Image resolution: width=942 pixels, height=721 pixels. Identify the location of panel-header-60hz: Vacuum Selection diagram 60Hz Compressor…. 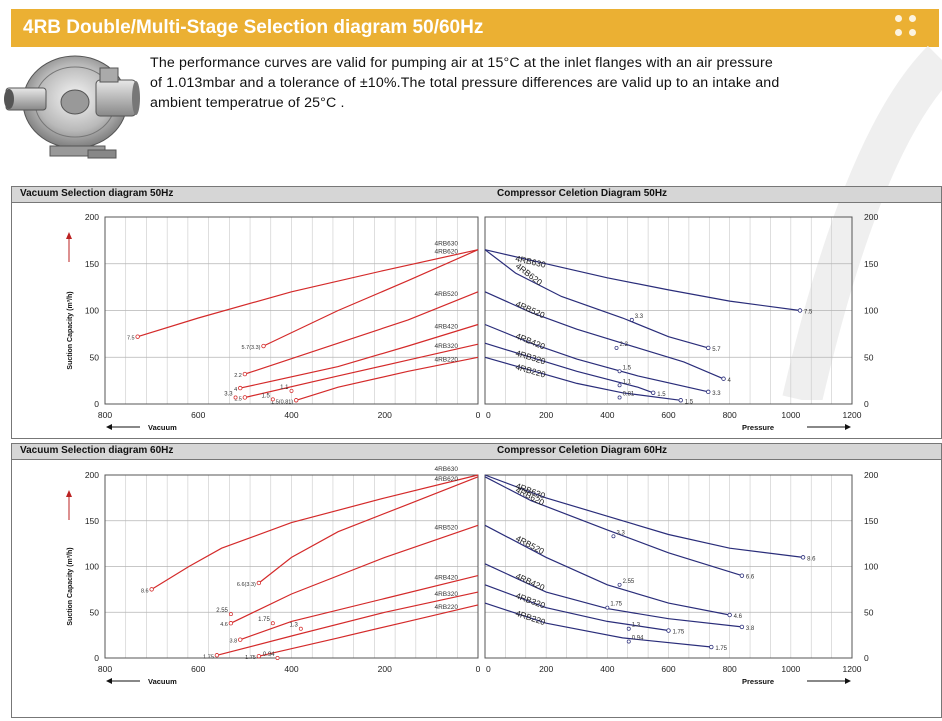
(476, 452).